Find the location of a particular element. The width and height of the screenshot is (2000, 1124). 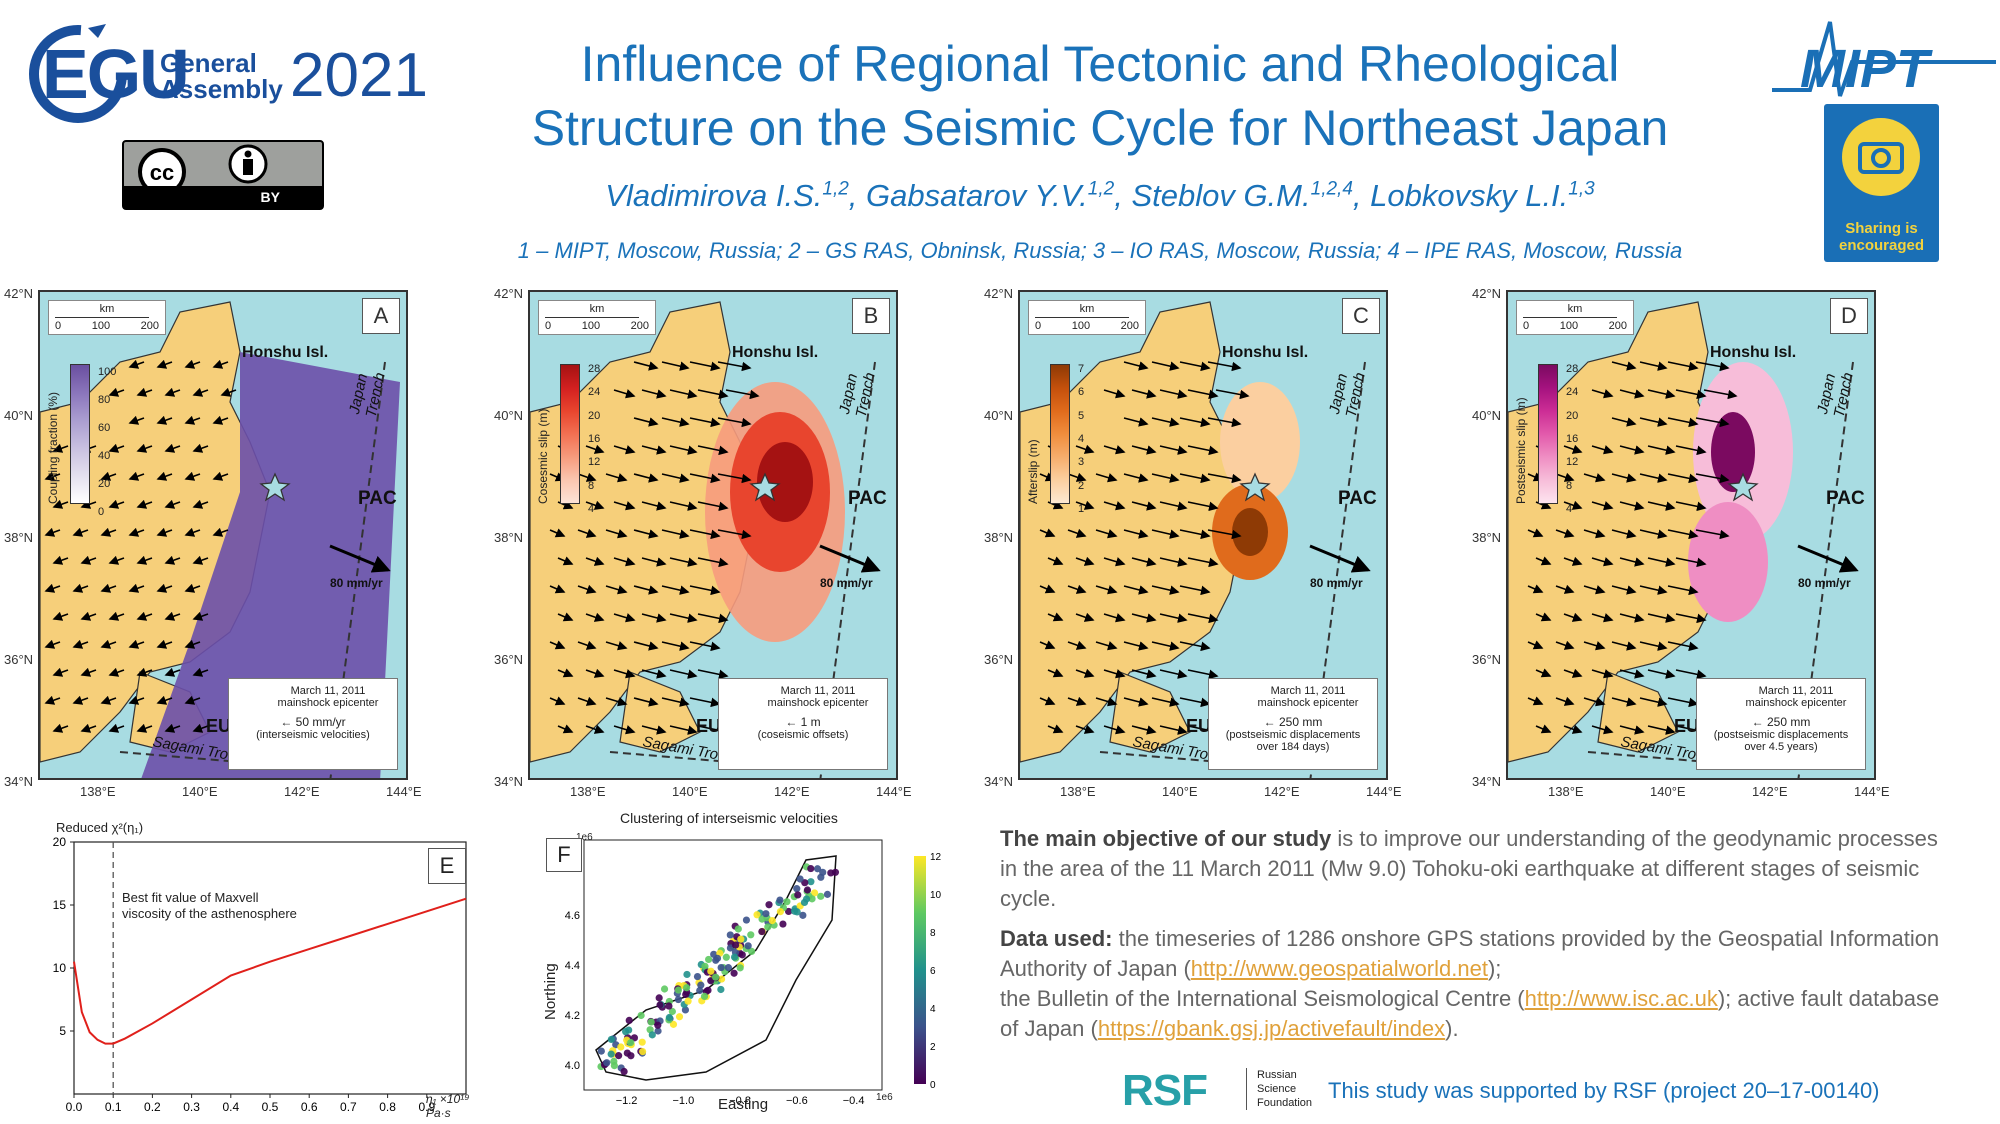

scale-80-label: 80 mm/yr is located at coordinates (356, 583).